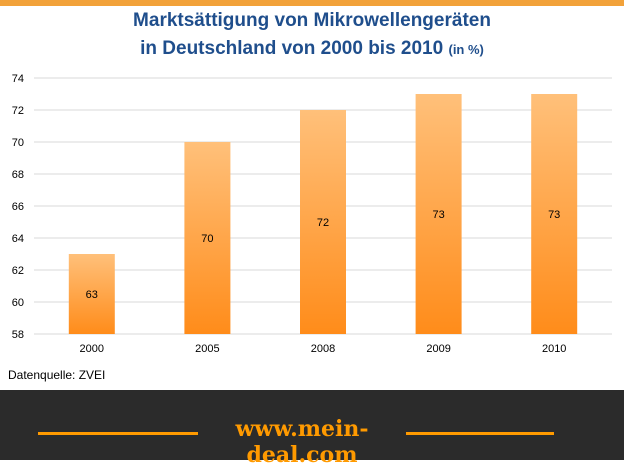  Describe the element at coordinates (18, 271) in the screenshot. I see `y-tick-label-62: 62` at that location.